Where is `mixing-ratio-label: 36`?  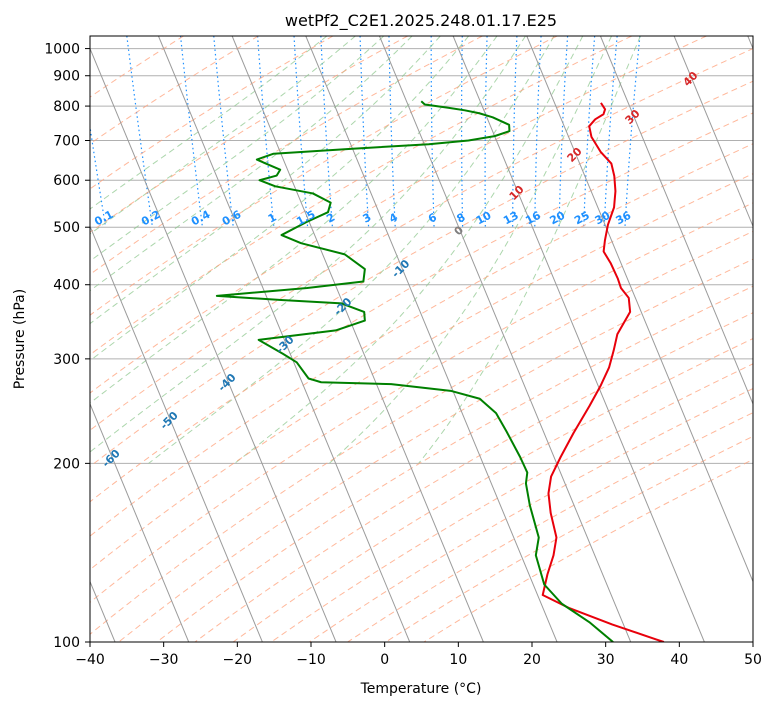 mixing-ratio-label: 36 is located at coordinates (624, 218).